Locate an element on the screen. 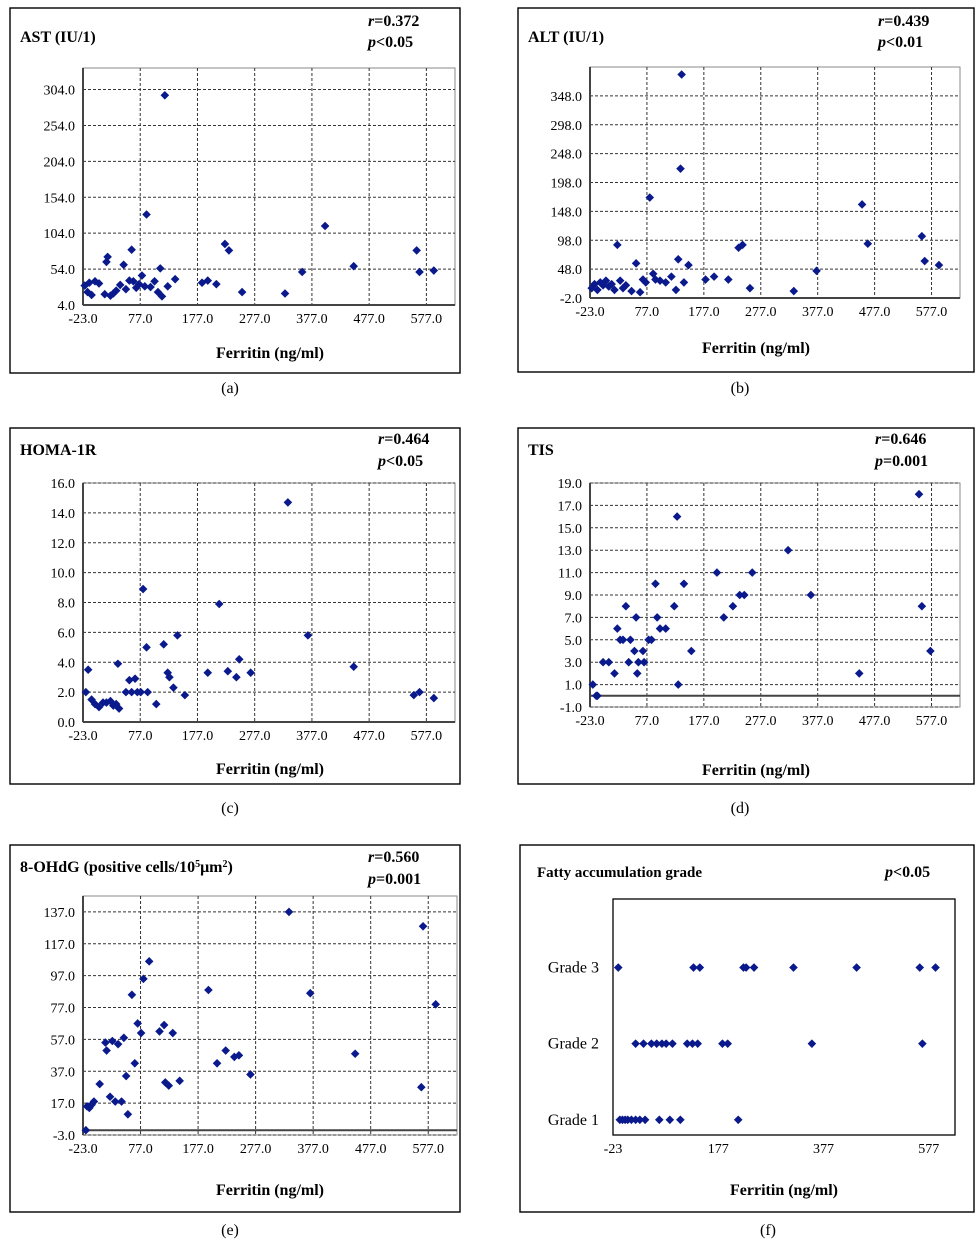  y-tick-label: 4.0 is located at coordinates (67, 306).